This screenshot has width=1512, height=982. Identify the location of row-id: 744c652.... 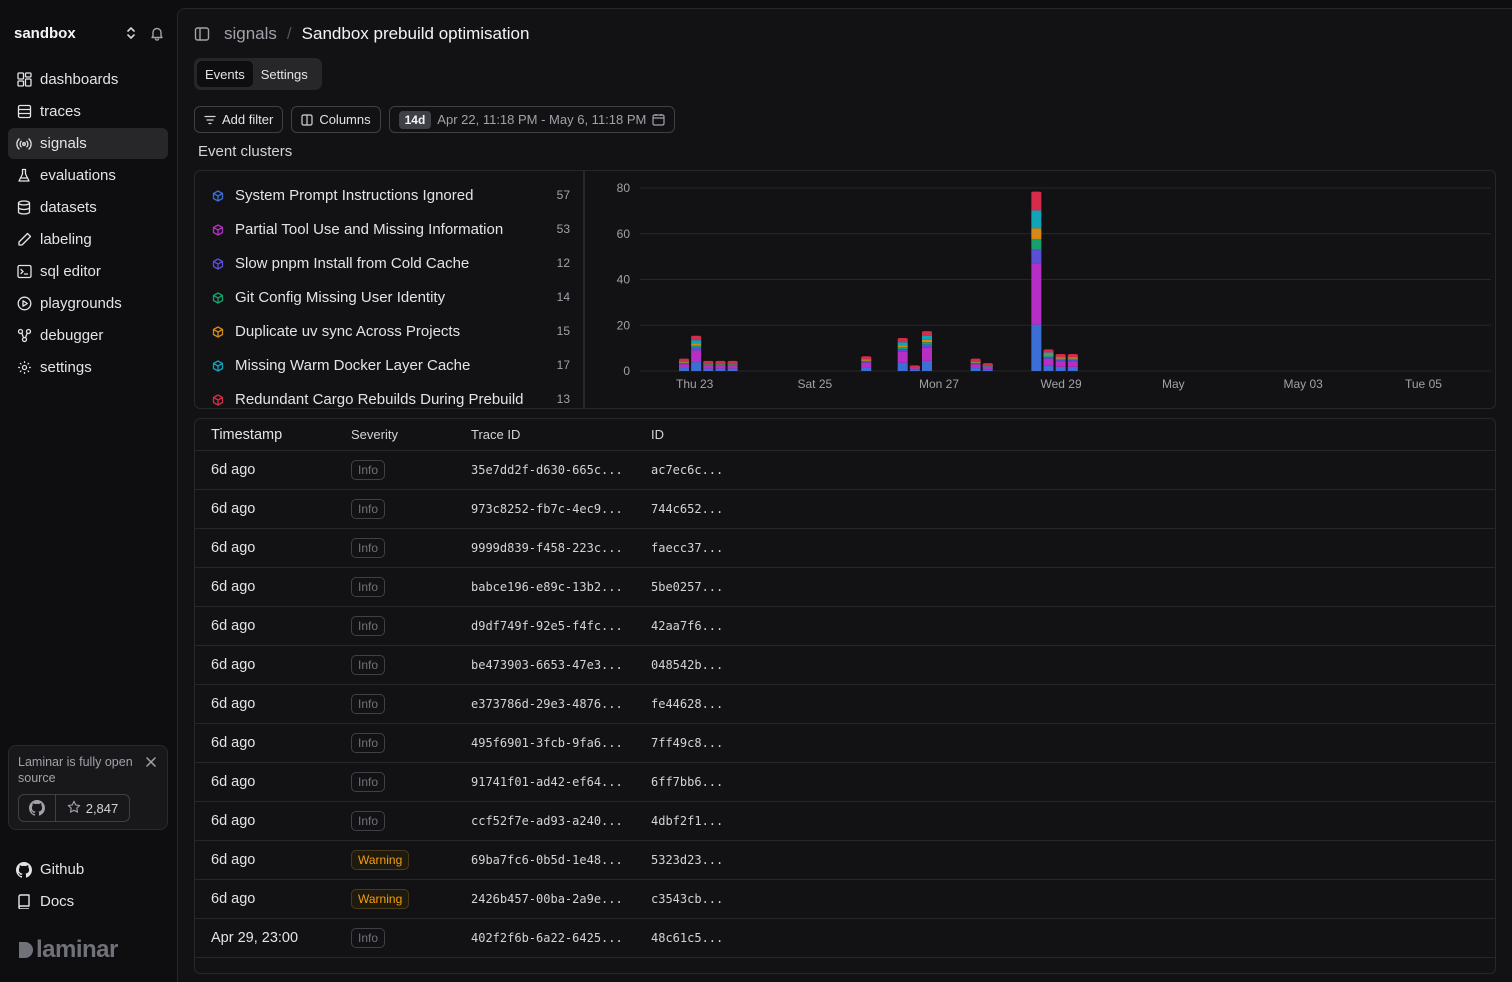
(687, 509).